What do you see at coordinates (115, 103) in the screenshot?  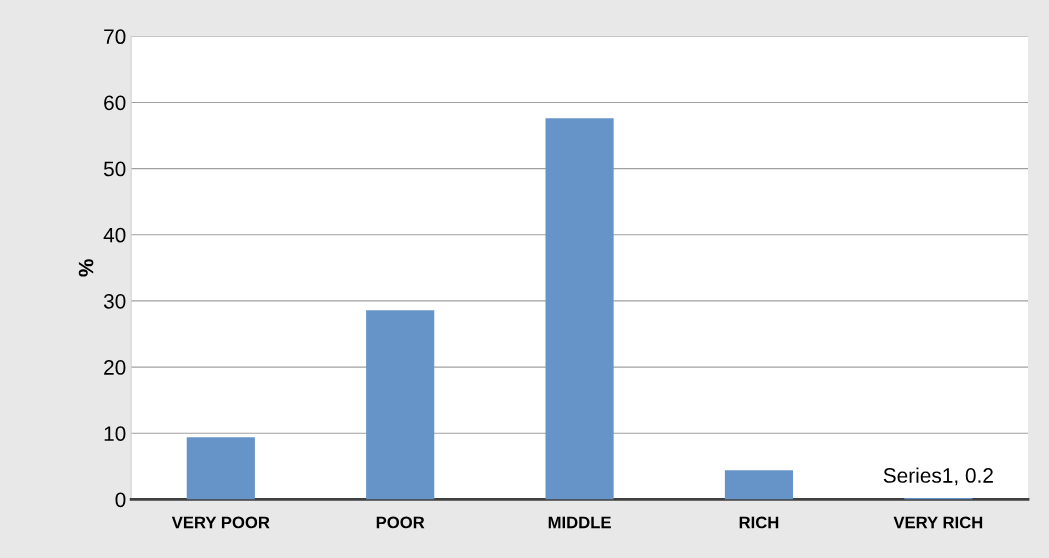 I see `y-tick-label: 60` at bounding box center [115, 103].